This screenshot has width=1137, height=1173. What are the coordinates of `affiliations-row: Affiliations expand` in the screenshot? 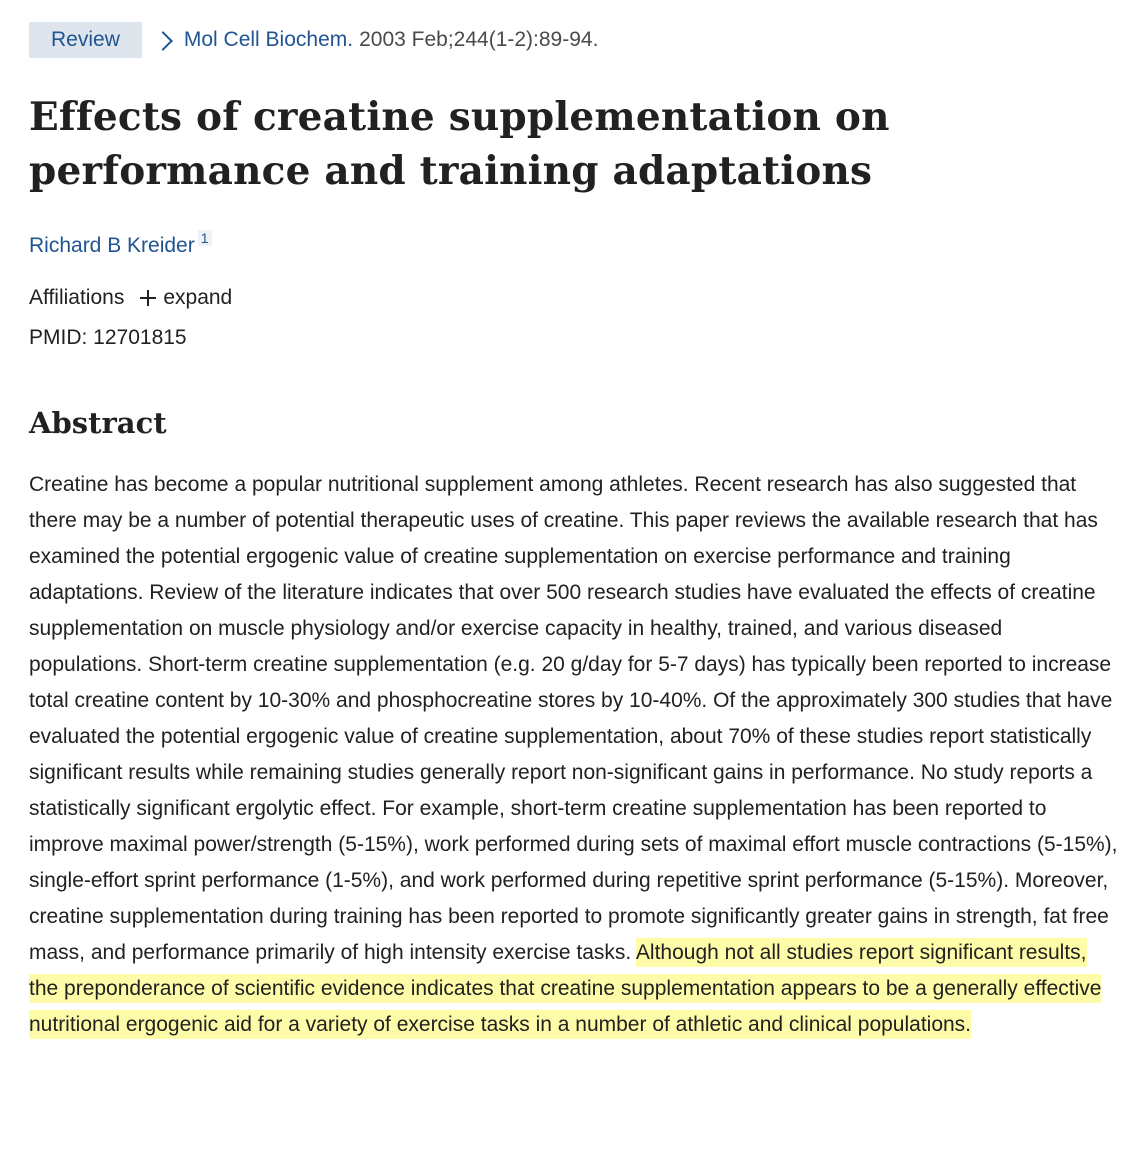 It's located at (130, 298).